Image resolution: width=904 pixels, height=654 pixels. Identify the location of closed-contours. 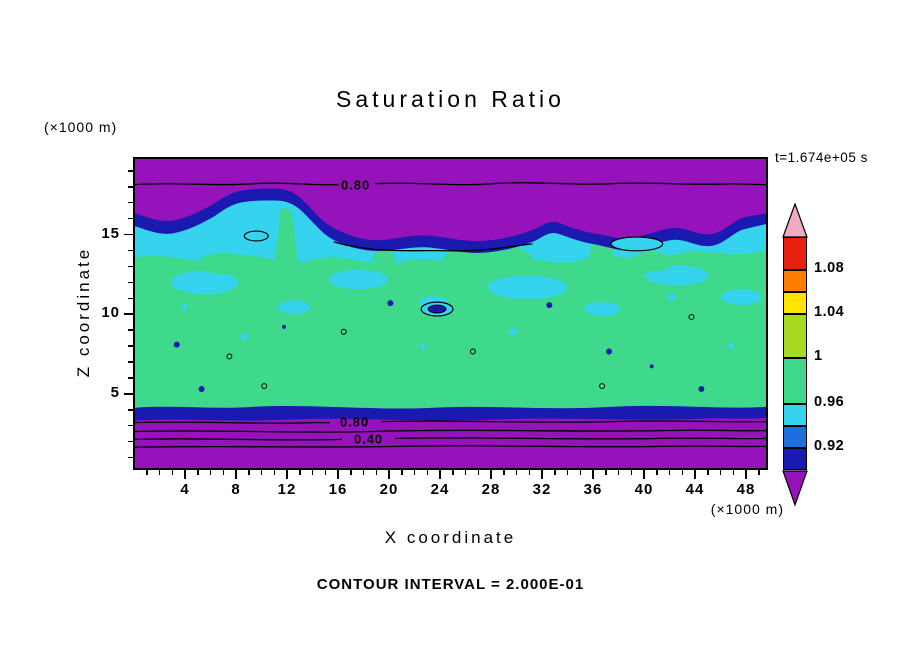
(460, 310).